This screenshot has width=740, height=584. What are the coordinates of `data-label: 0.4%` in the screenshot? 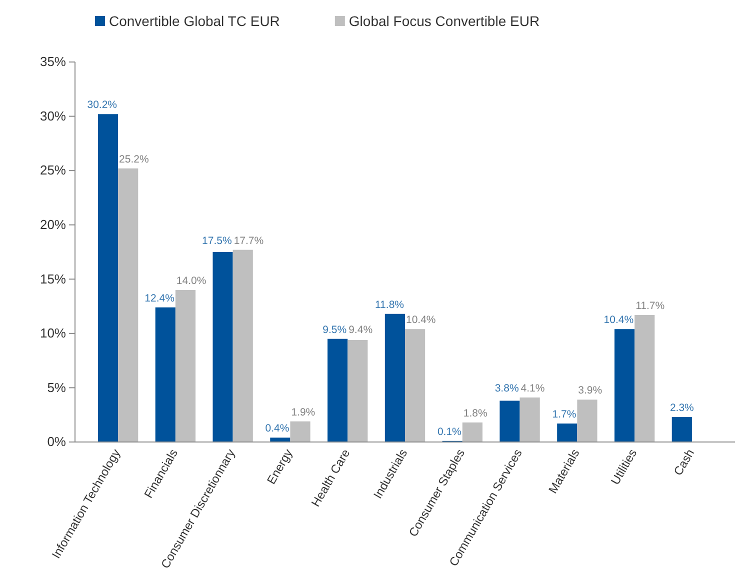 It's located at (277, 428).